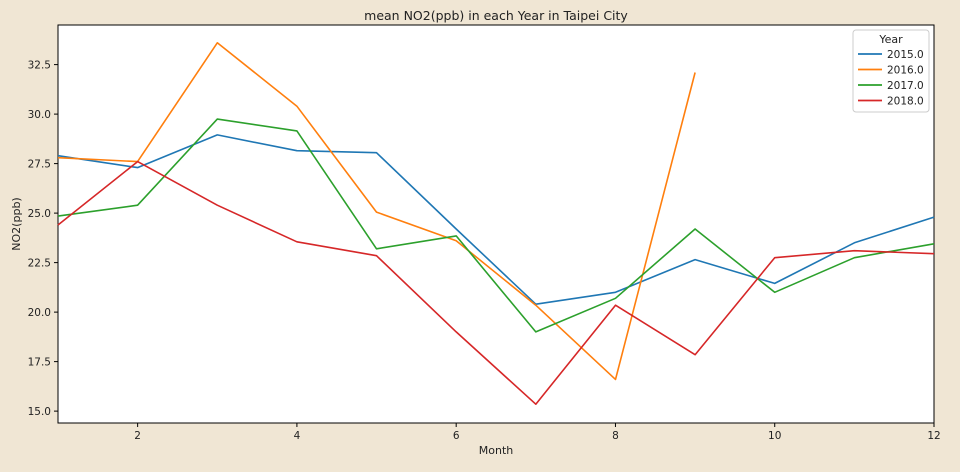  What do you see at coordinates (456, 436) in the screenshot?
I see `x-tick-label: 6` at bounding box center [456, 436].